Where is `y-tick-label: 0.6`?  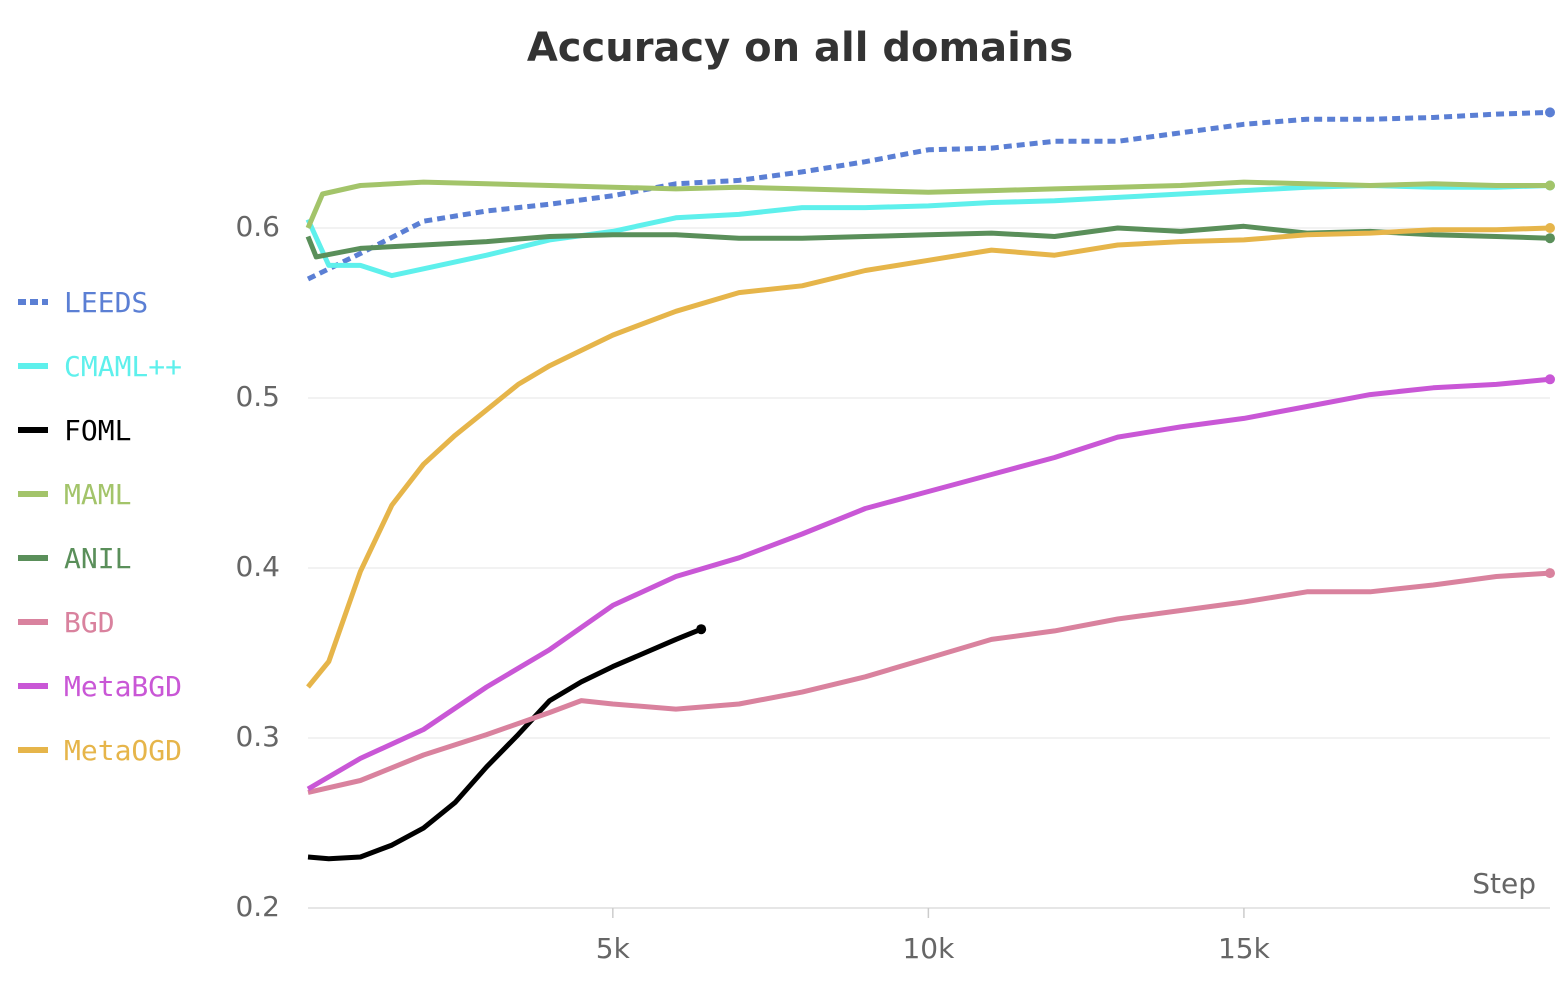
y-tick-label: 0.6 is located at coordinates (257, 226).